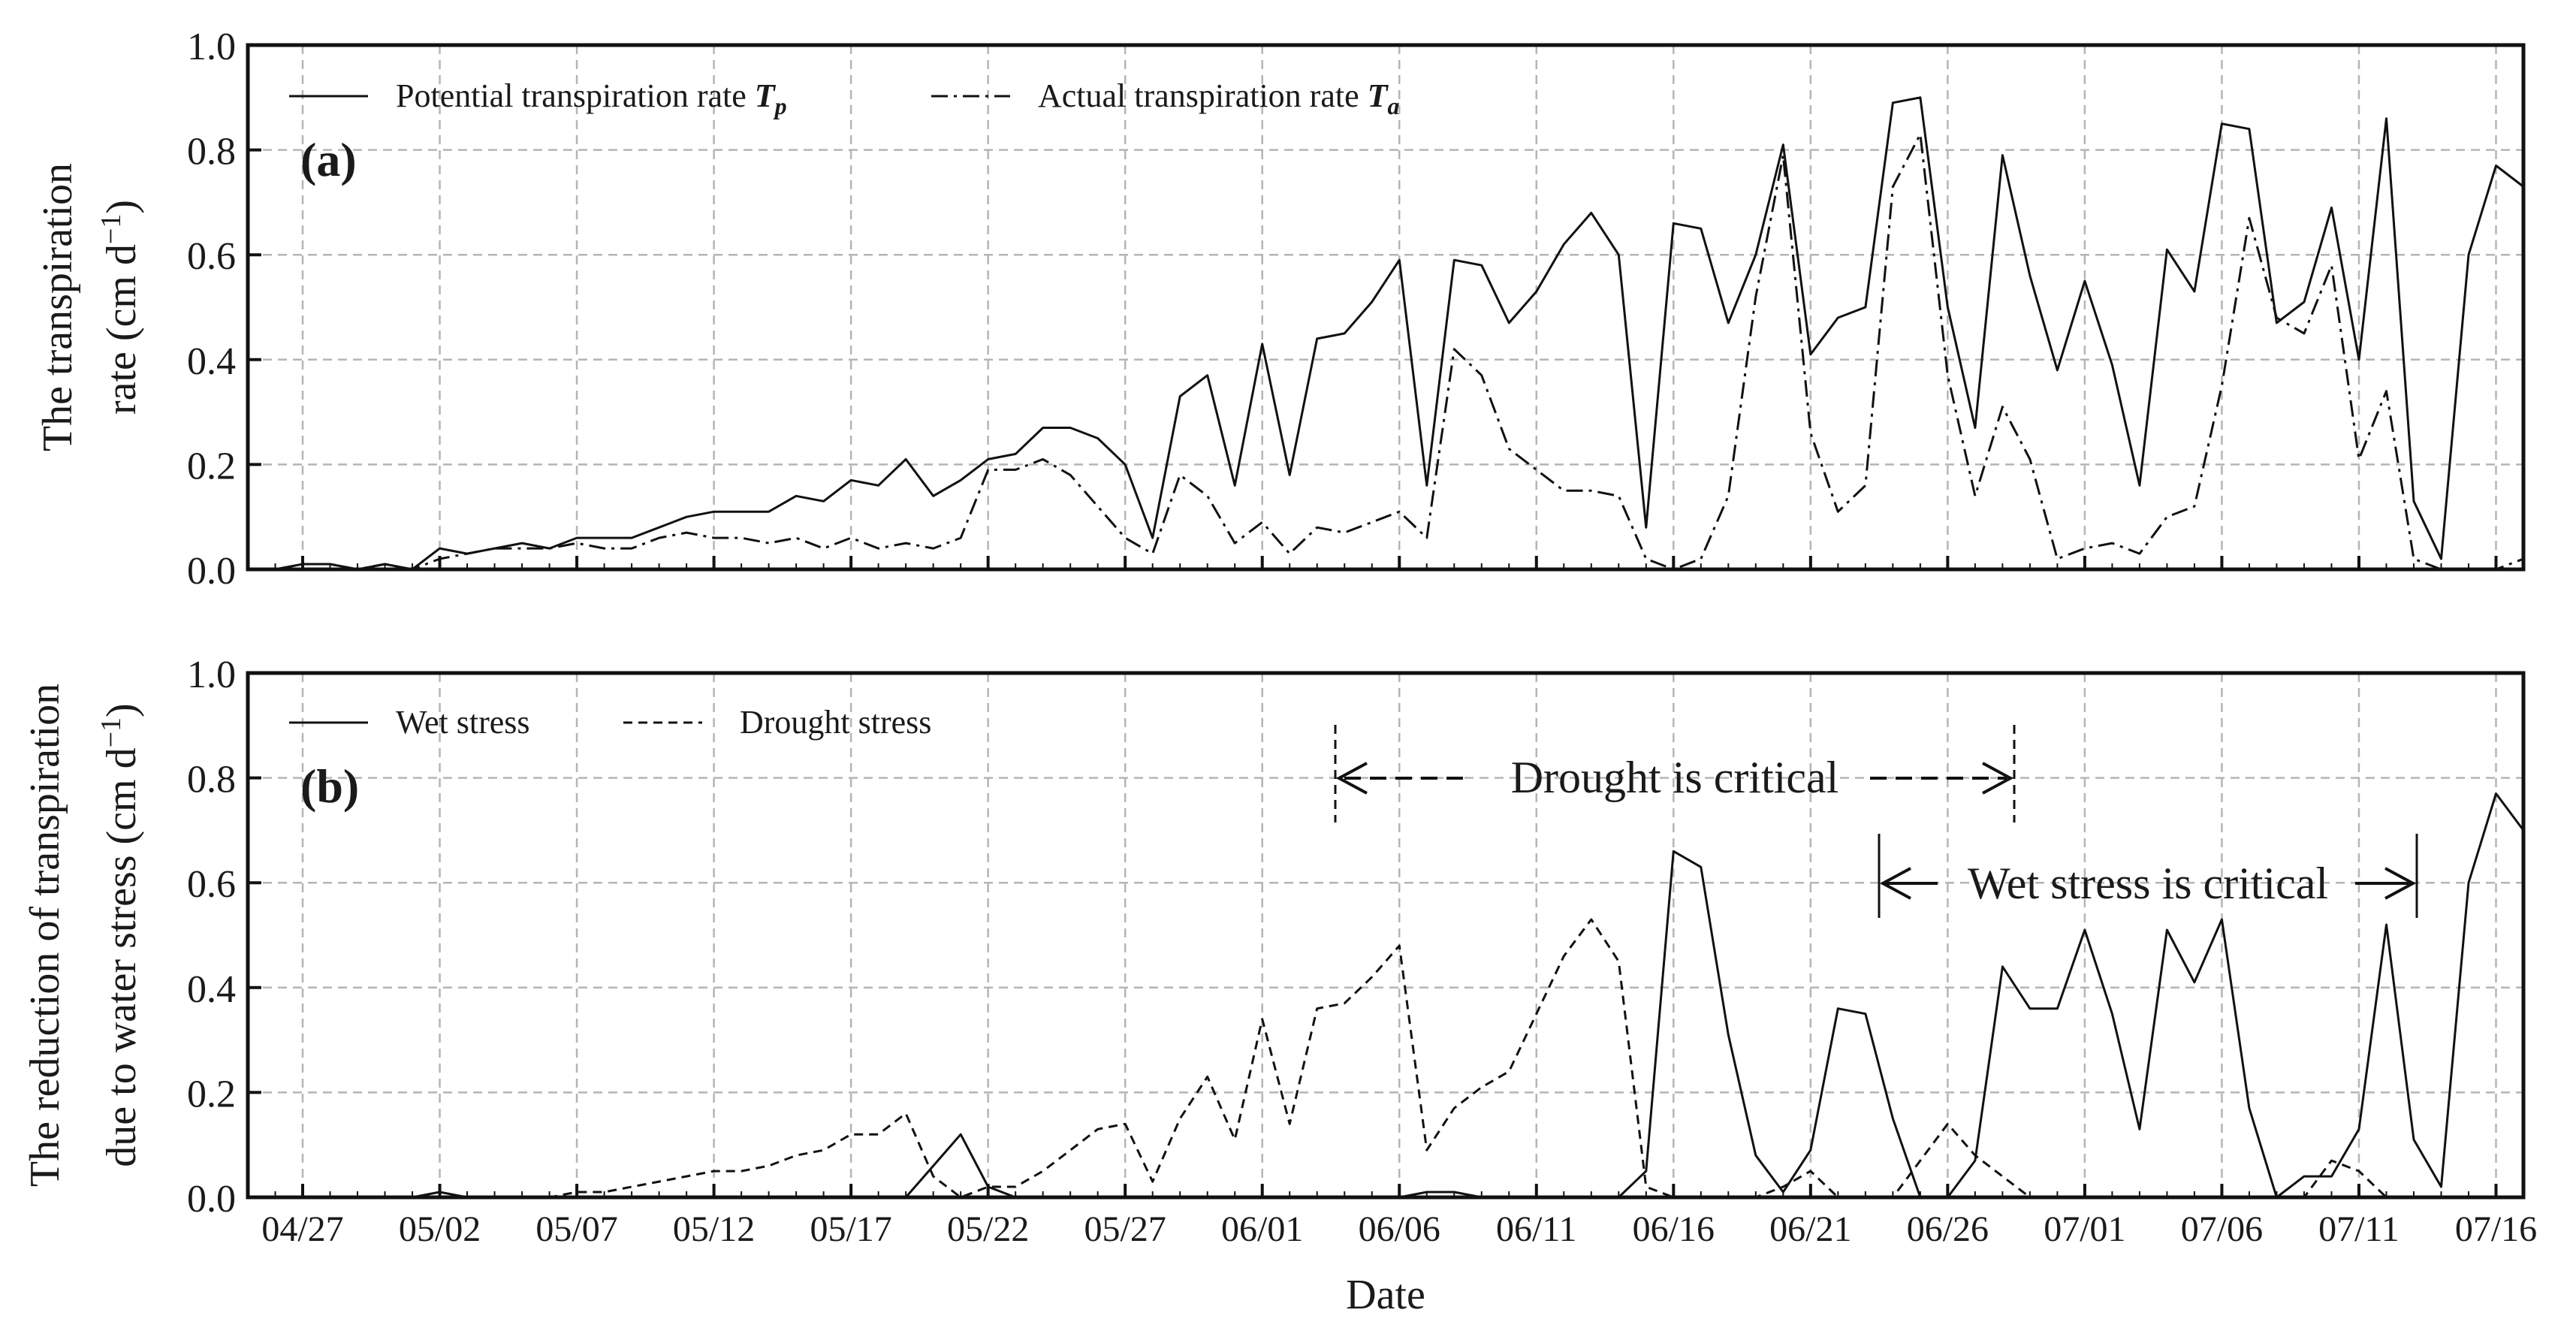  Describe the element at coordinates (211, 989) in the screenshot. I see `b-ytick-label: 0.4` at that location.